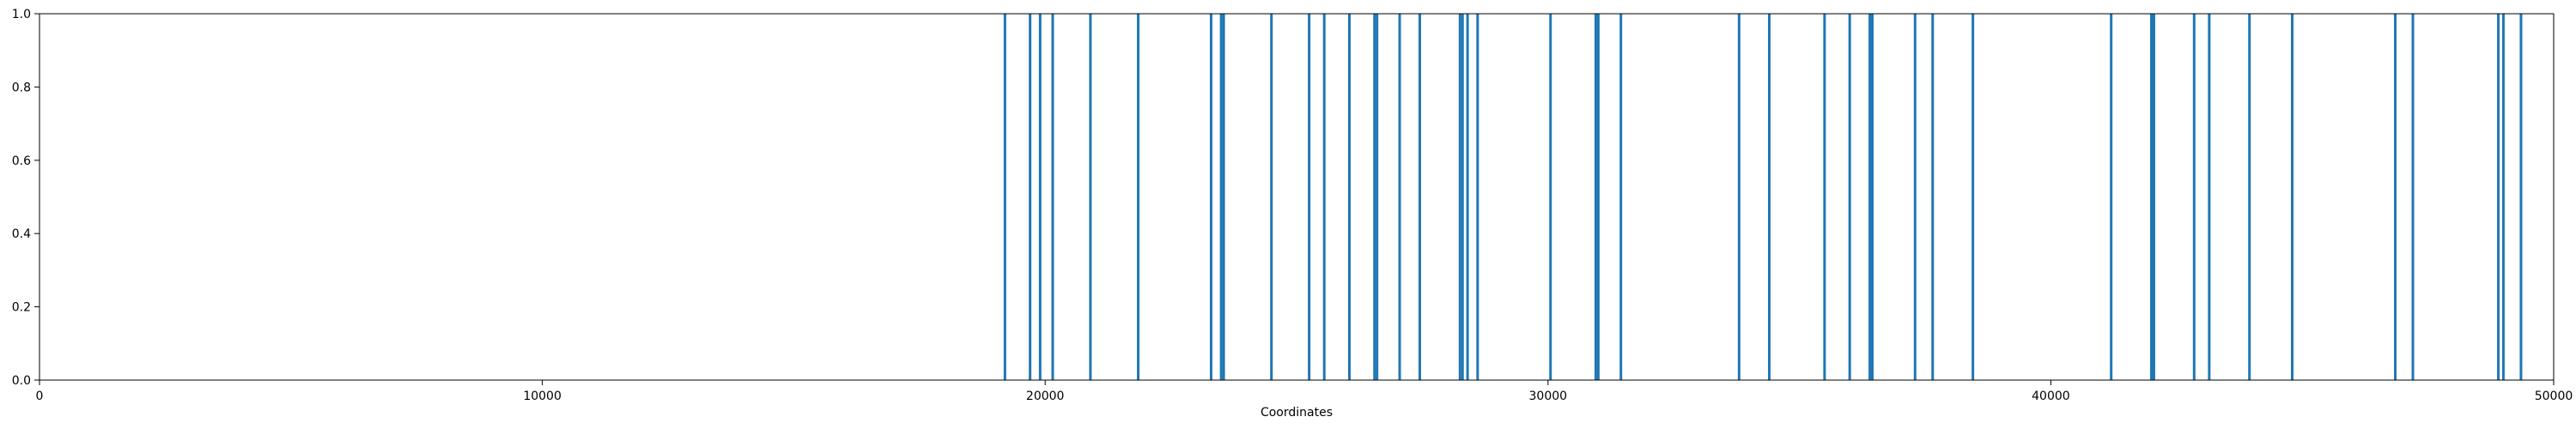  What do you see at coordinates (2051, 396) in the screenshot?
I see `x-tick-label: 40000` at bounding box center [2051, 396].